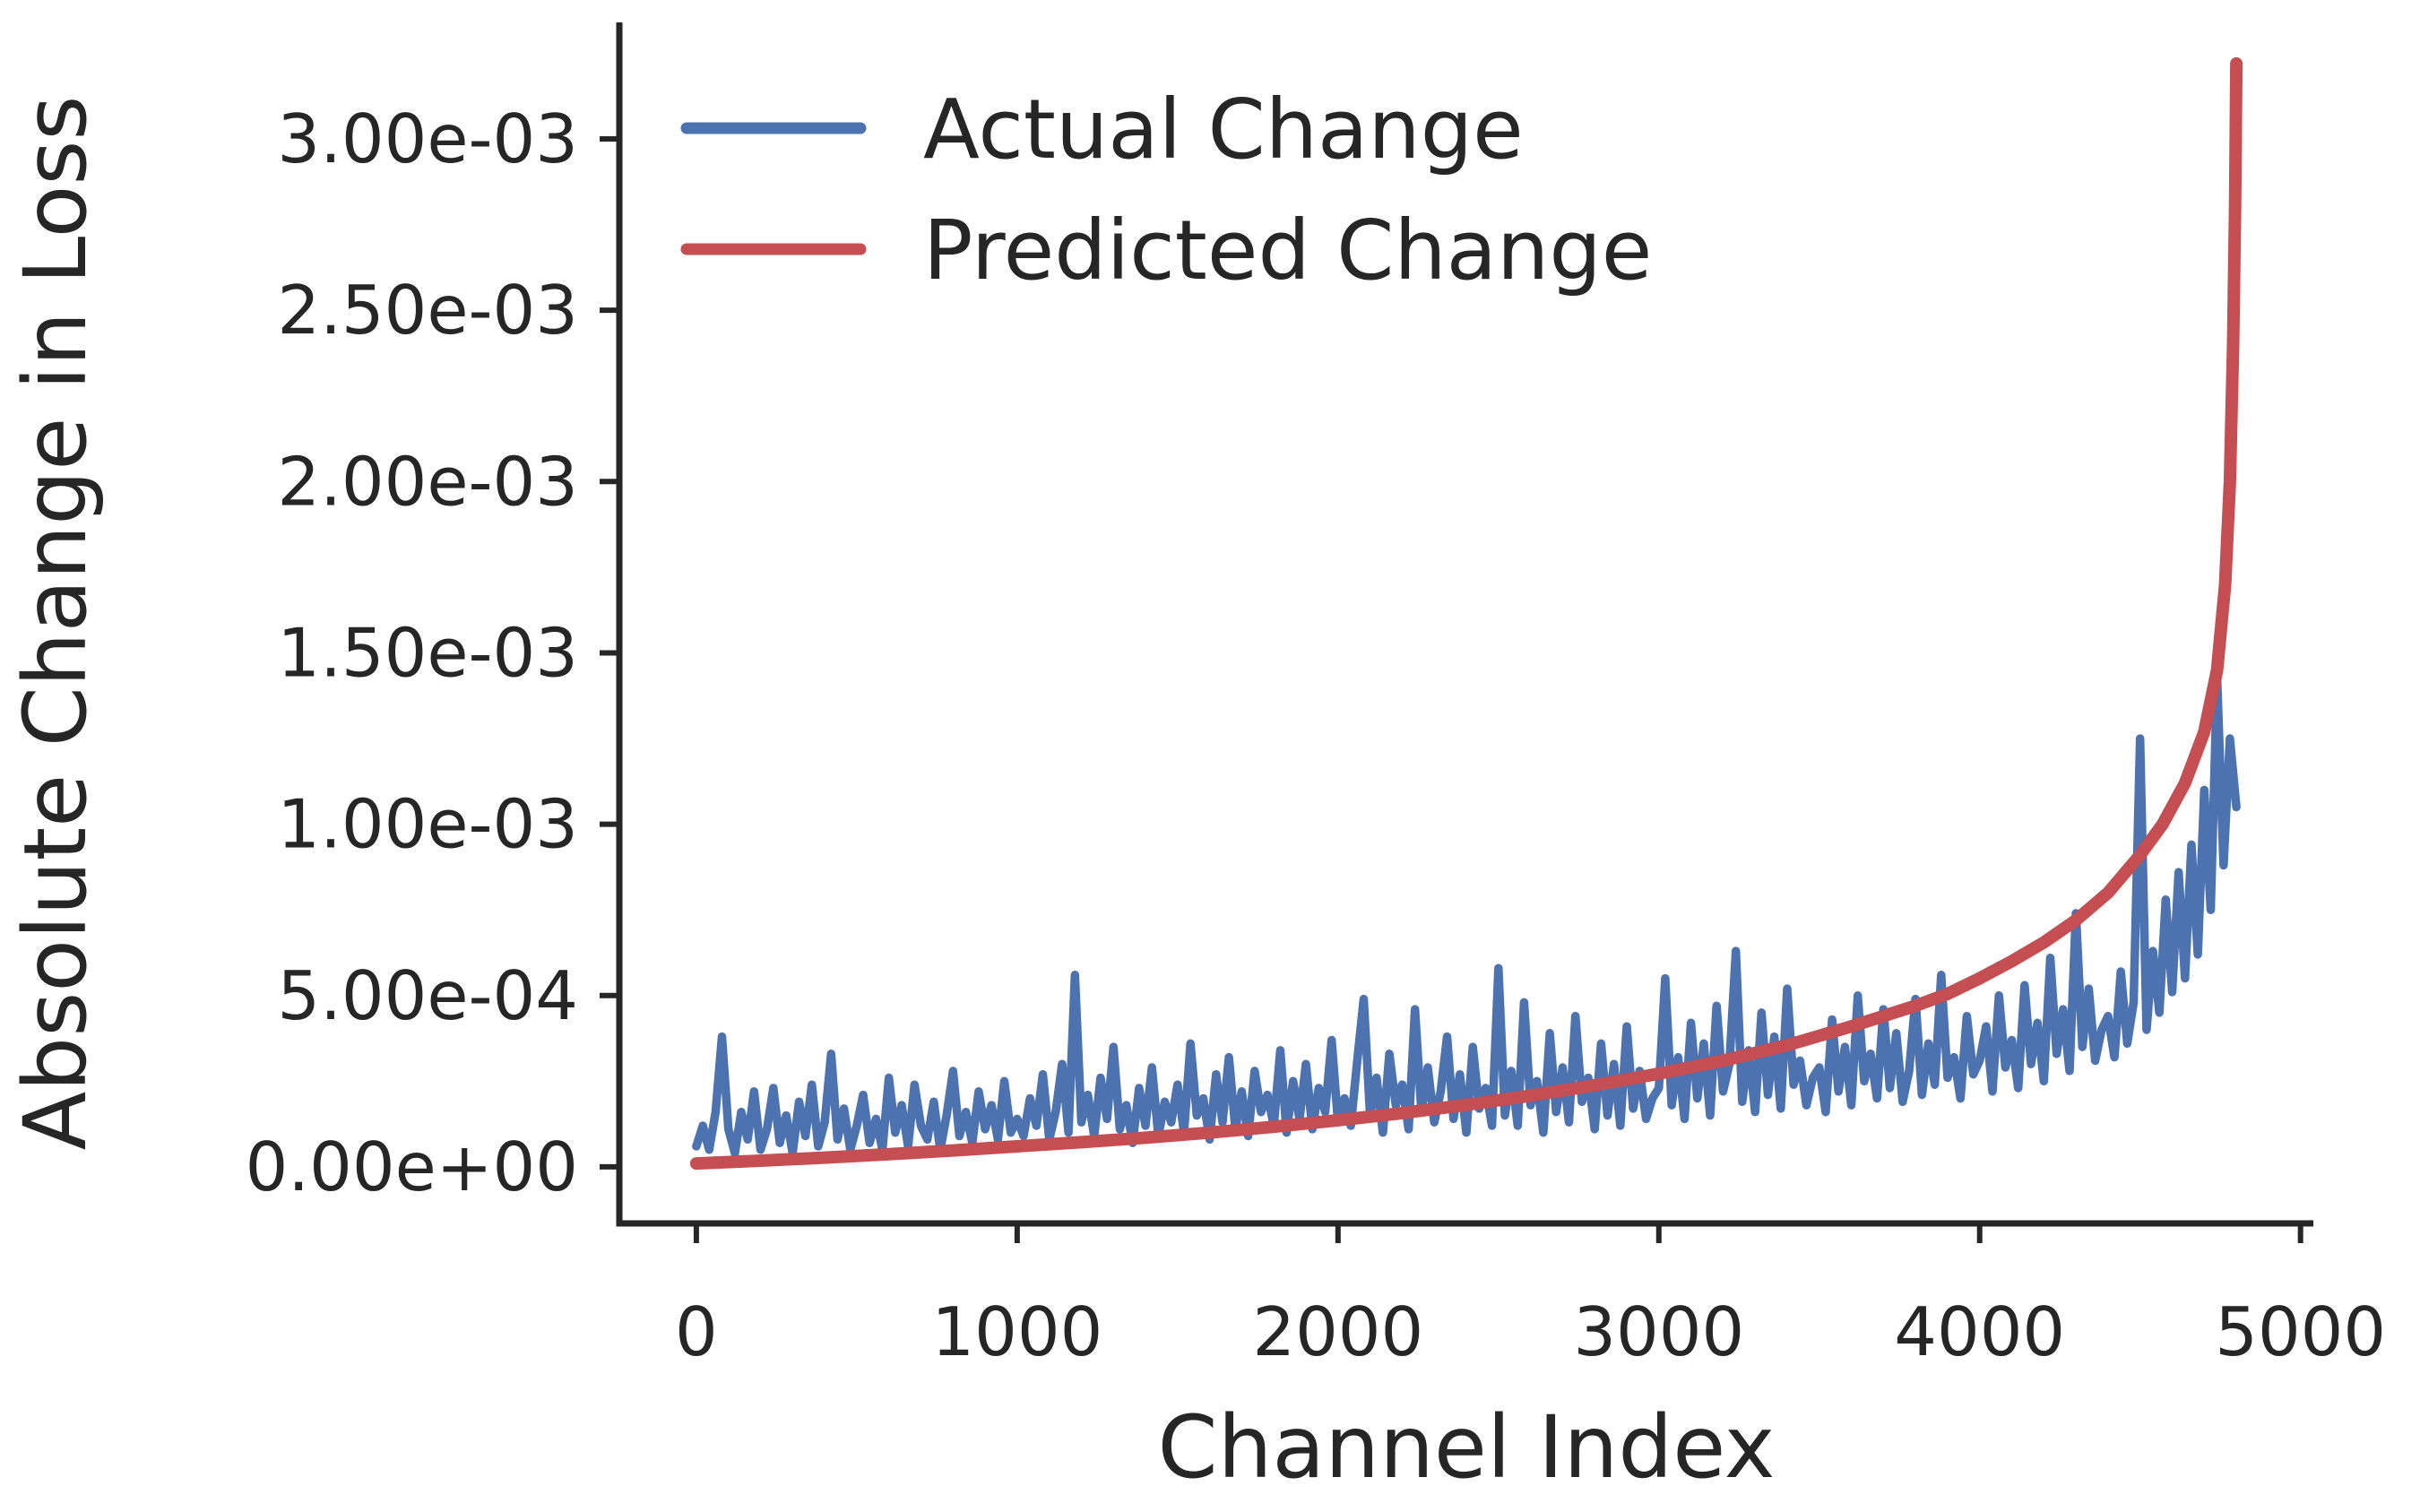 Image resolution: width=2420 pixels, height=1512 pixels. I want to click on y-tick-label: 5.00e-04, so click(427, 995).